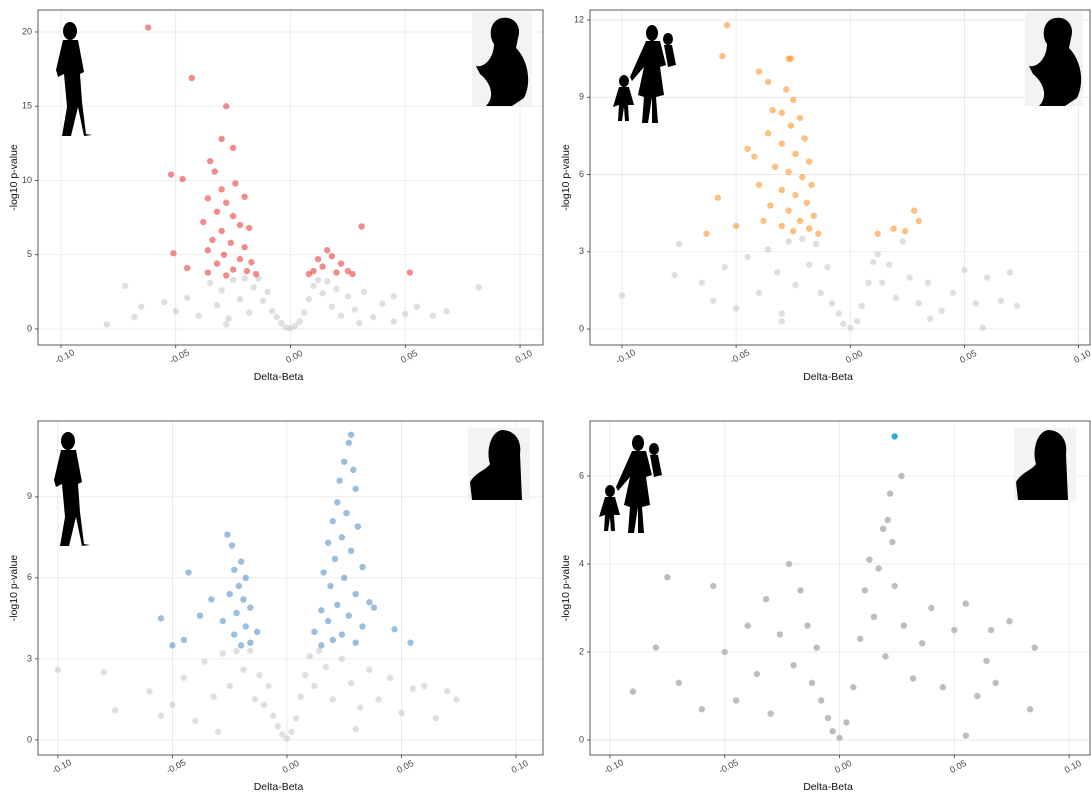  What do you see at coordinates (581, 251) in the screenshot?
I see `y-tick-label: 3` at bounding box center [581, 251].